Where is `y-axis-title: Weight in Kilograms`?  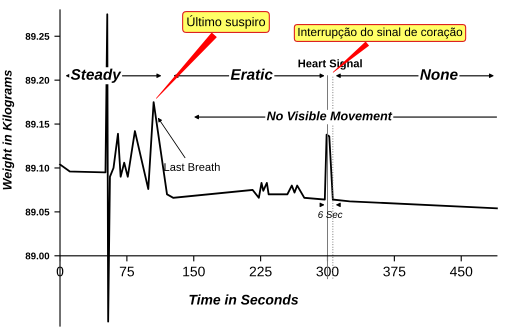 y-axis-title: Weight in Kilograms is located at coordinates (8, 130).